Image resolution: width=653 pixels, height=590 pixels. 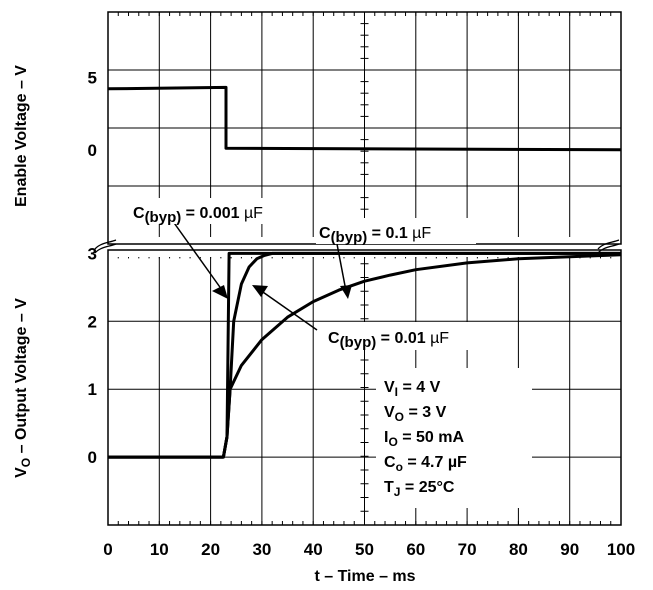 I want to click on condition-vo: VO = 3 V, so click(x=415, y=414).